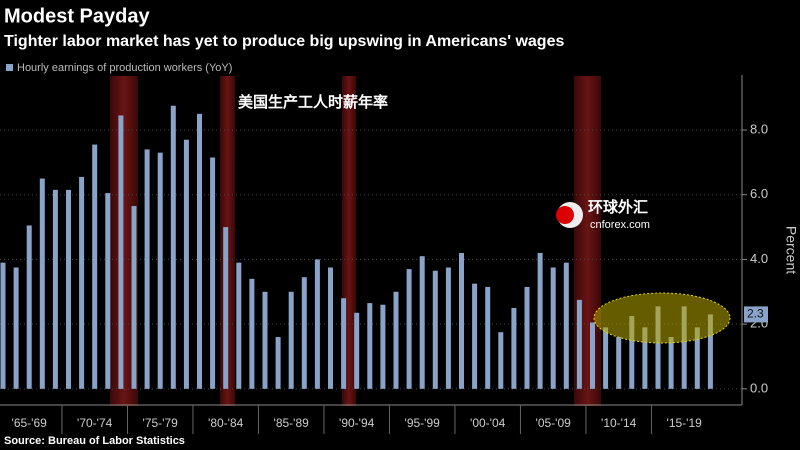 The image size is (800, 450). What do you see at coordinates (95, 423) in the screenshot?
I see `x-tick-label: '70-'74` at bounding box center [95, 423].